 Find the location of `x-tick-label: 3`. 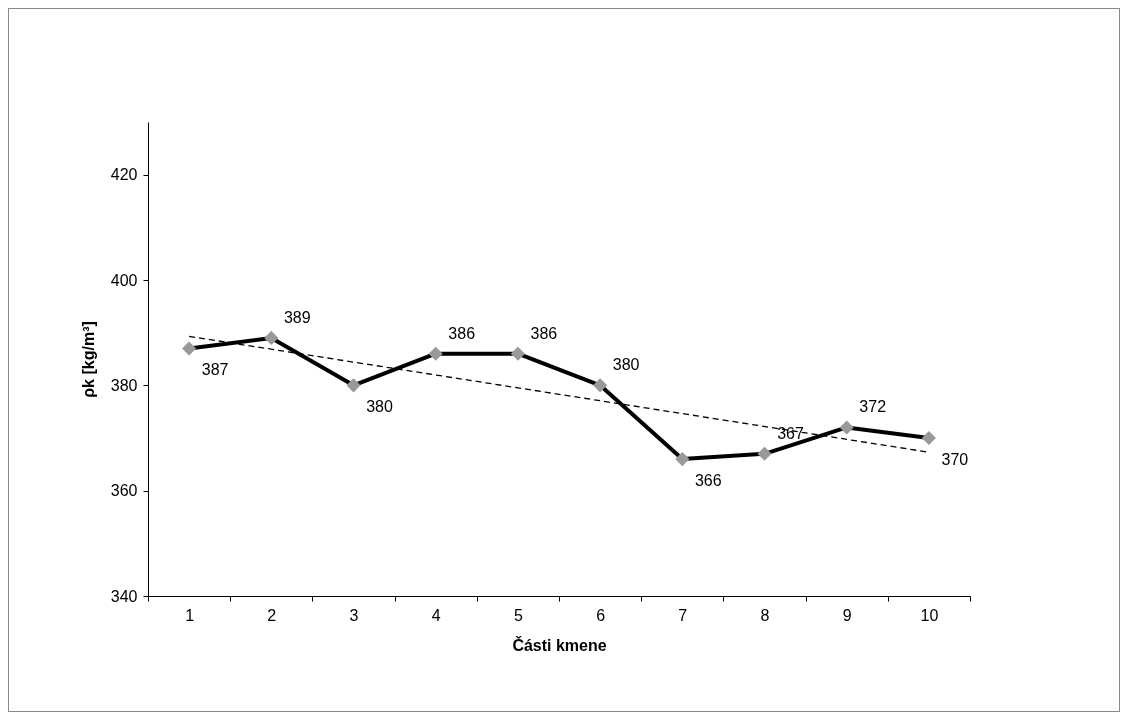

x-tick-label: 3 is located at coordinates (354, 615).